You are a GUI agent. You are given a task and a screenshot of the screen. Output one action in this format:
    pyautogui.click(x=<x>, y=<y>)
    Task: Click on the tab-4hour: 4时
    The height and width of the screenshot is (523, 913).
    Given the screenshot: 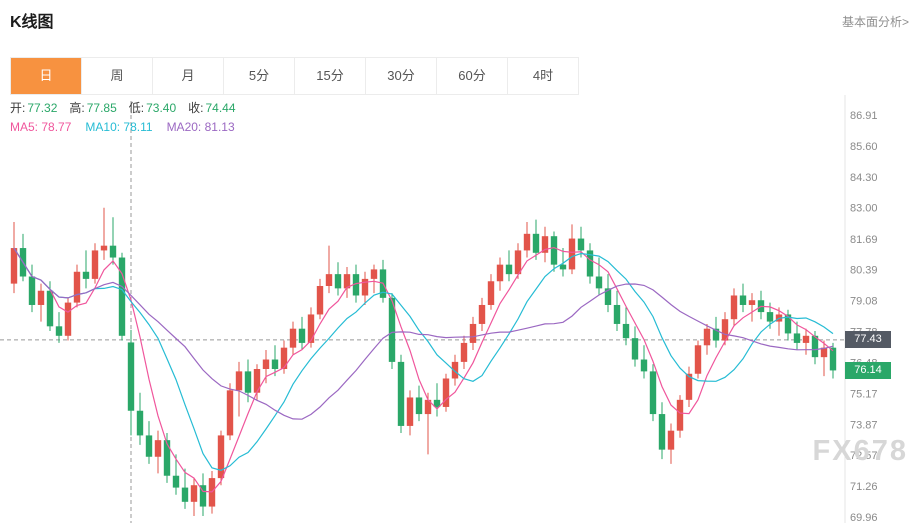 What is the action you would take?
    pyautogui.click(x=543, y=75)
    